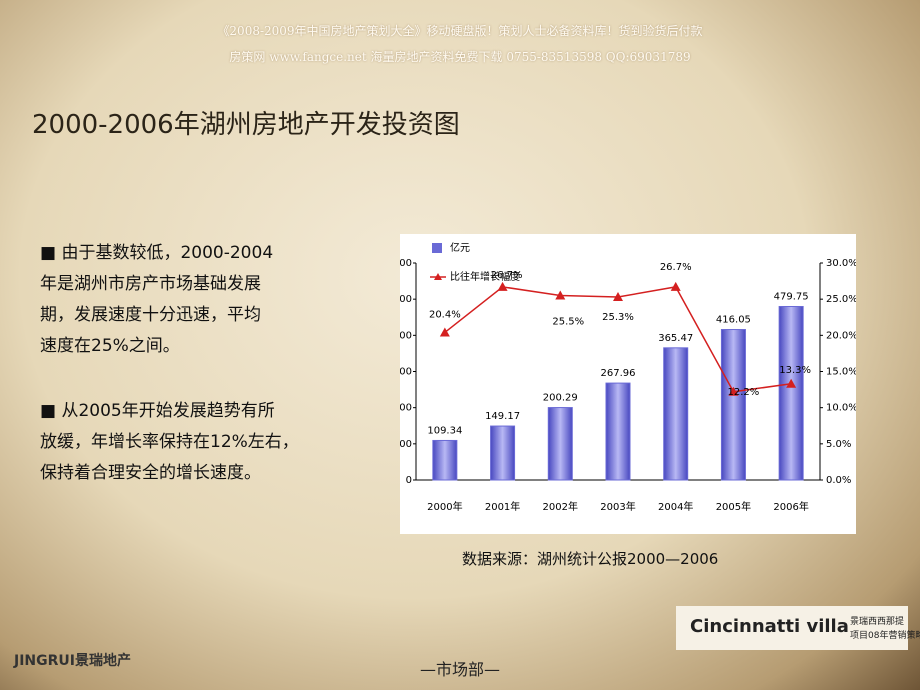 The image size is (920, 690). I want to click on bullet-text: 放缓，年增长率保持在12%左右，, so click(169, 442).